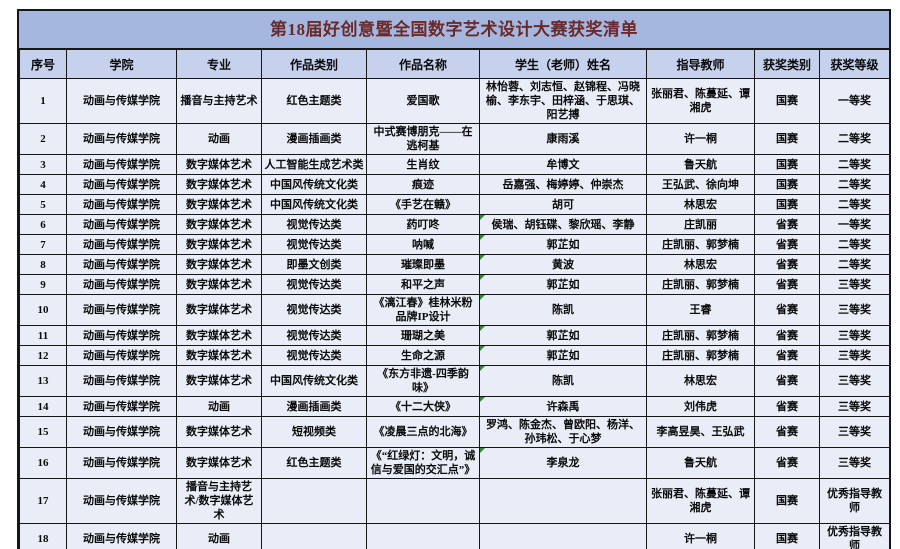 The width and height of the screenshot is (900, 549). What do you see at coordinates (563, 310) in the screenshot?
I see `cell-students-flagged: 陈凯` at bounding box center [563, 310].